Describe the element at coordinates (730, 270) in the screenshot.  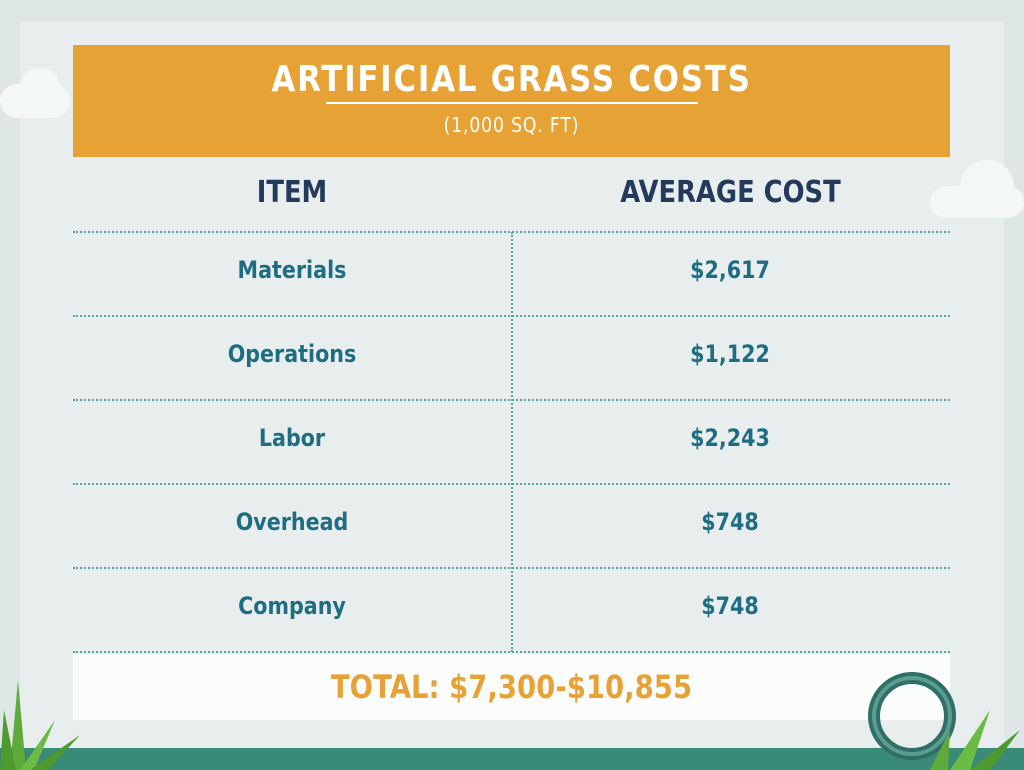
I see `table-cell-cost: $2,617` at that location.